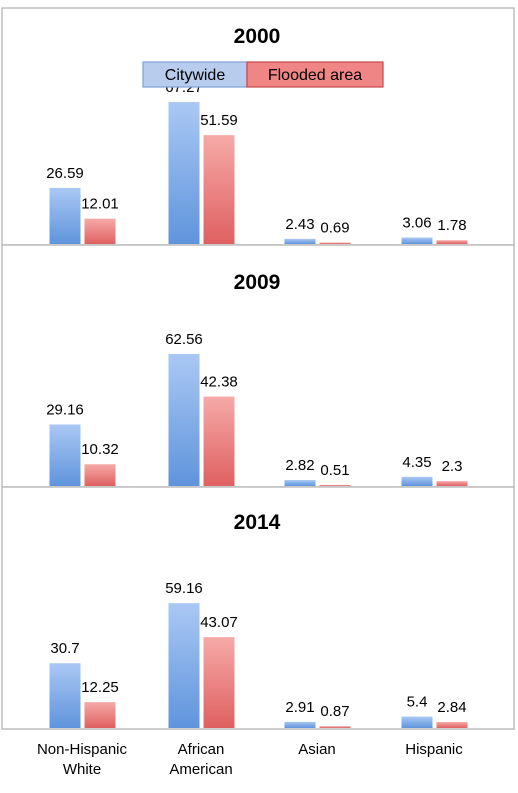 The image size is (518, 793). I want to click on data-label-flooded-1: 12.01, so click(100, 204).